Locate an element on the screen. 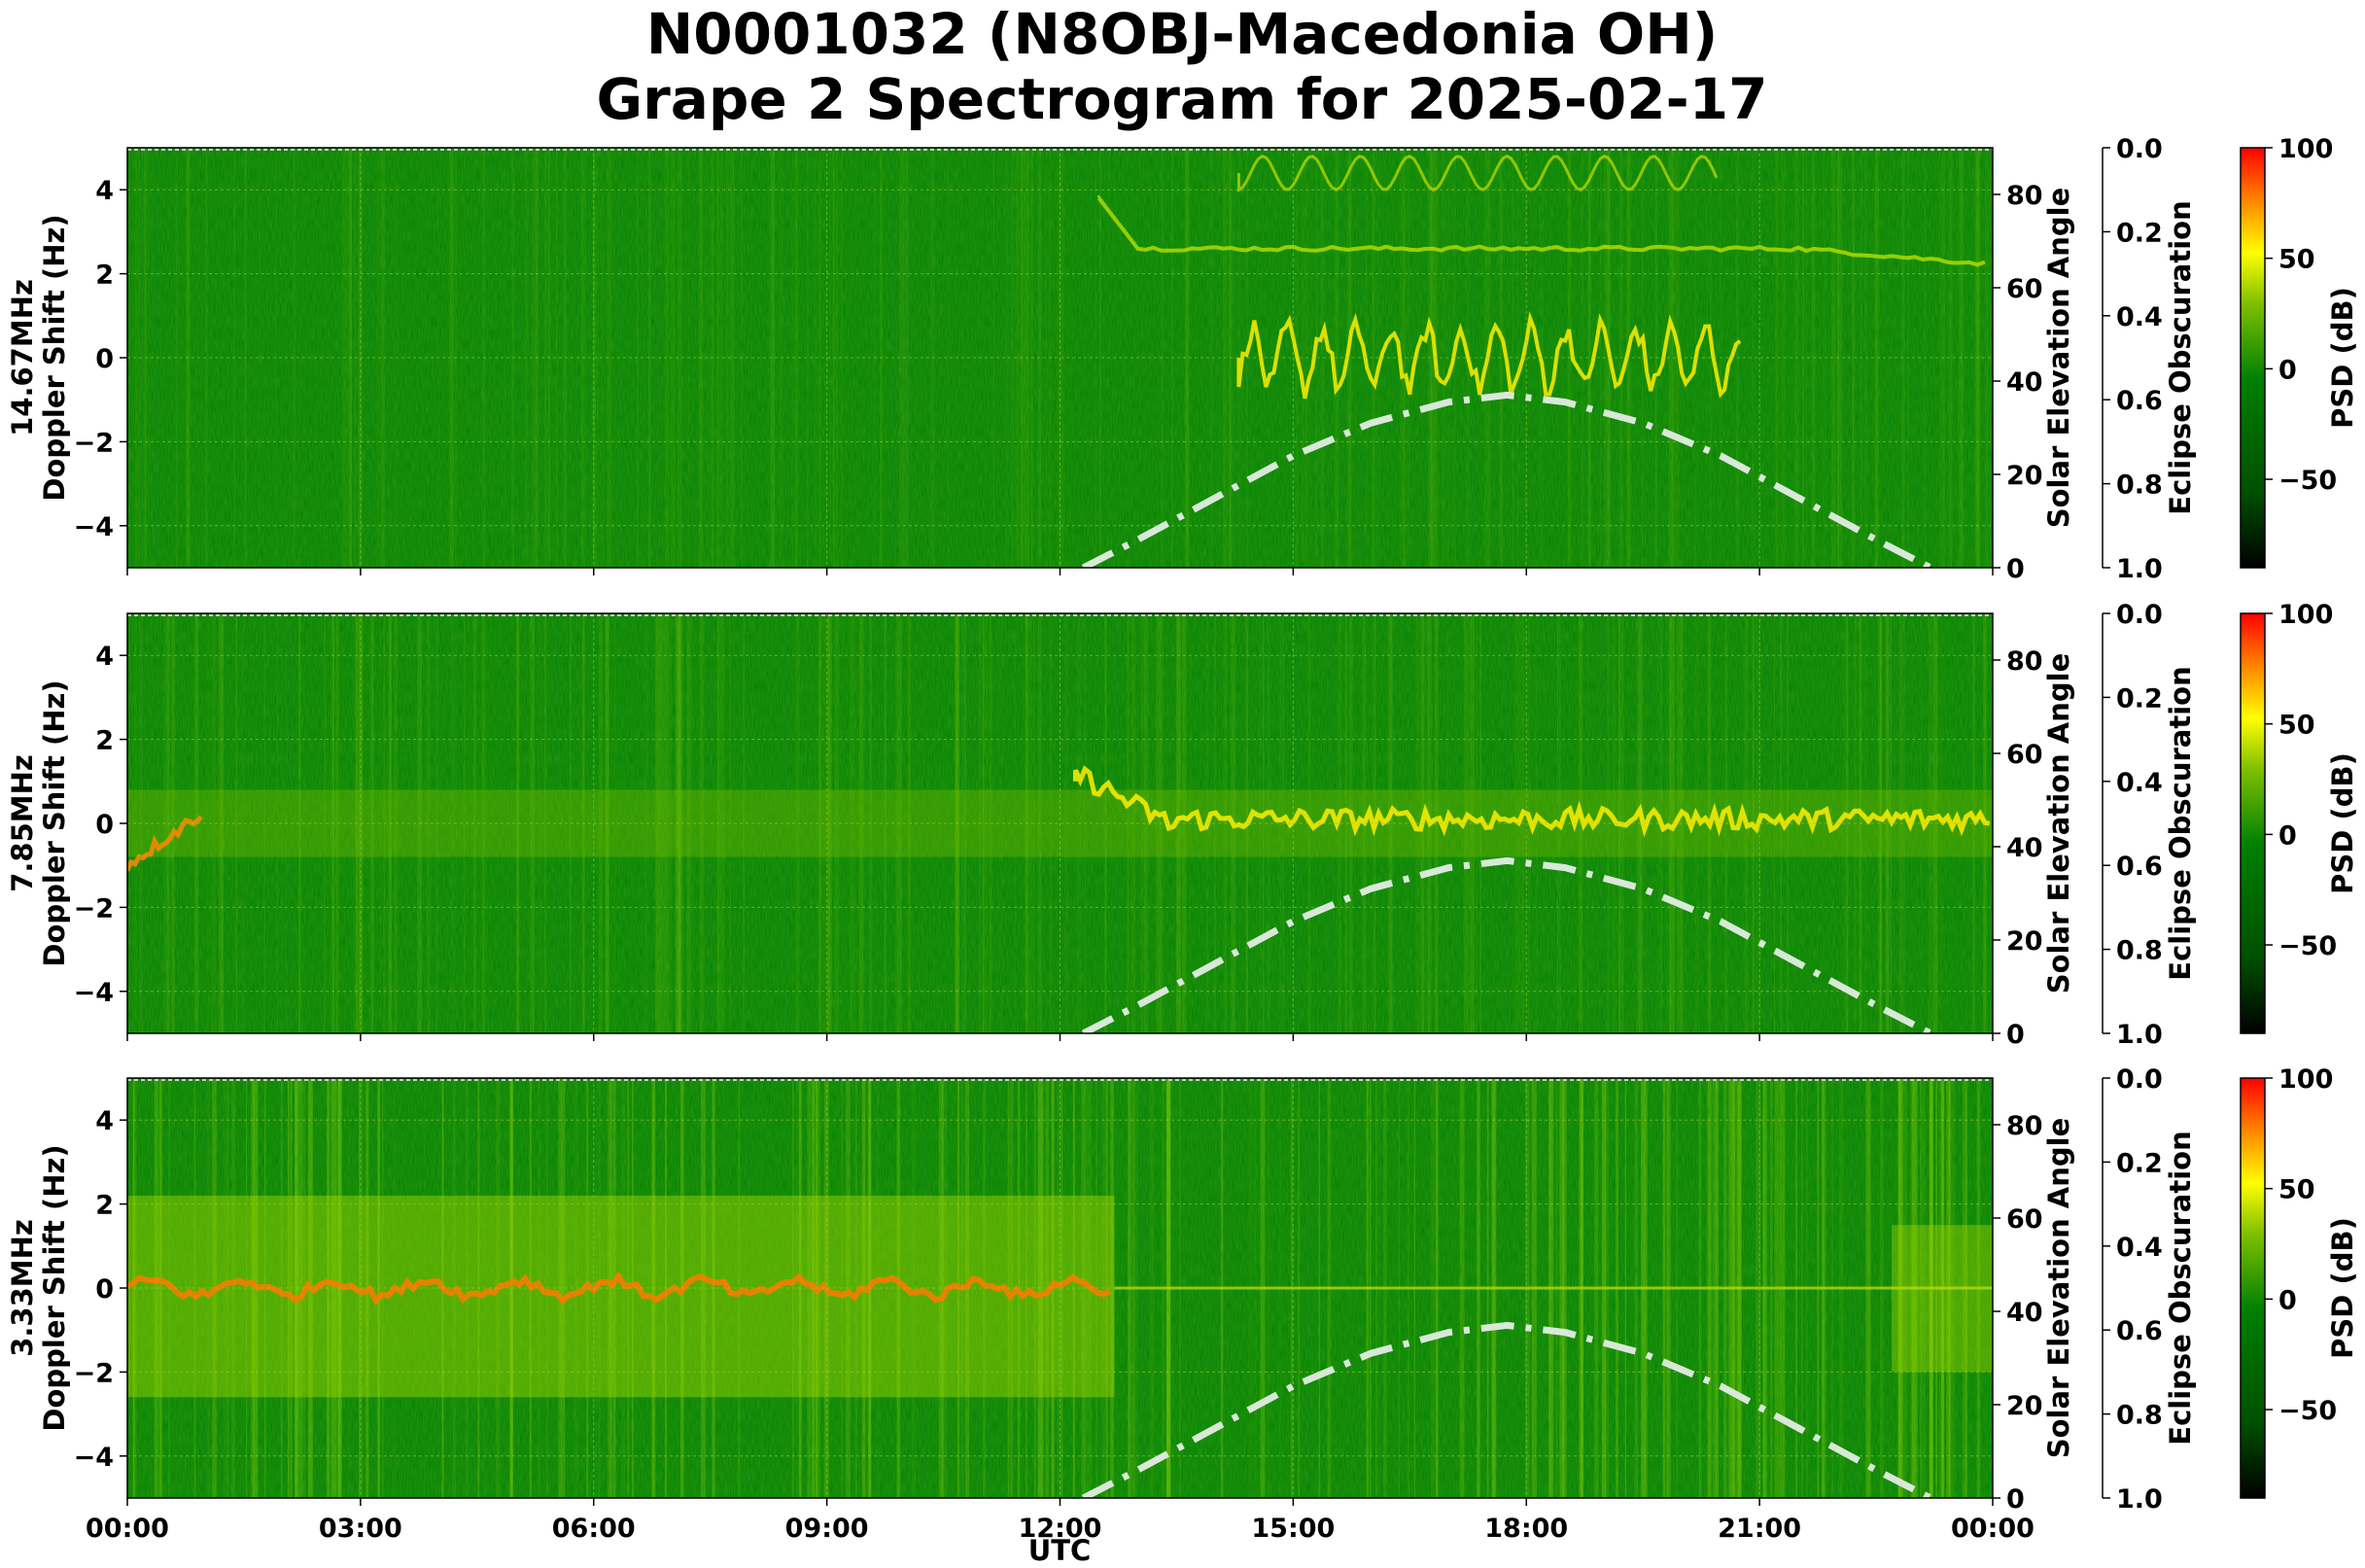 The height and width of the screenshot is (1568, 2365). x-tick-label: 06:00 is located at coordinates (594, 1529).